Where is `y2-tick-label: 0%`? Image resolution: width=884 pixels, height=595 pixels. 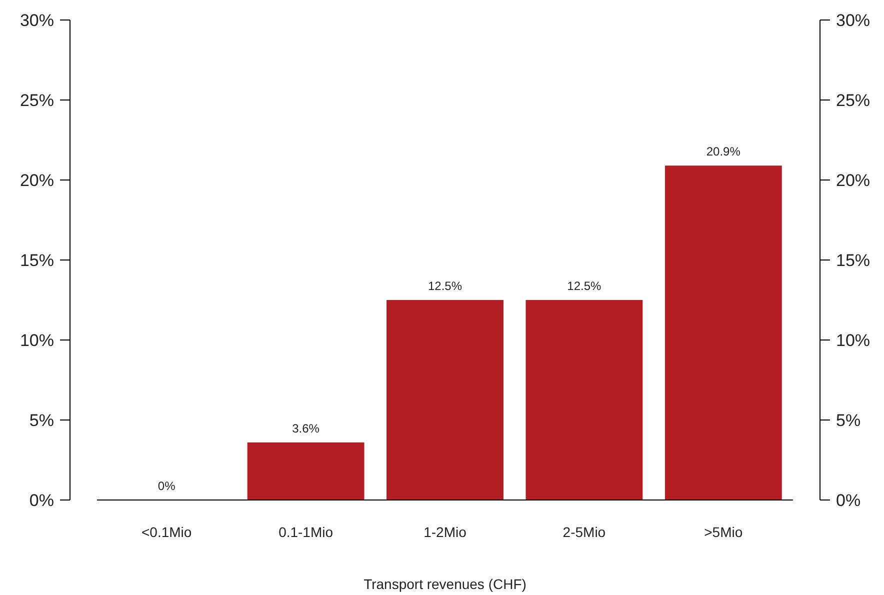 y2-tick-label: 0% is located at coordinates (848, 500).